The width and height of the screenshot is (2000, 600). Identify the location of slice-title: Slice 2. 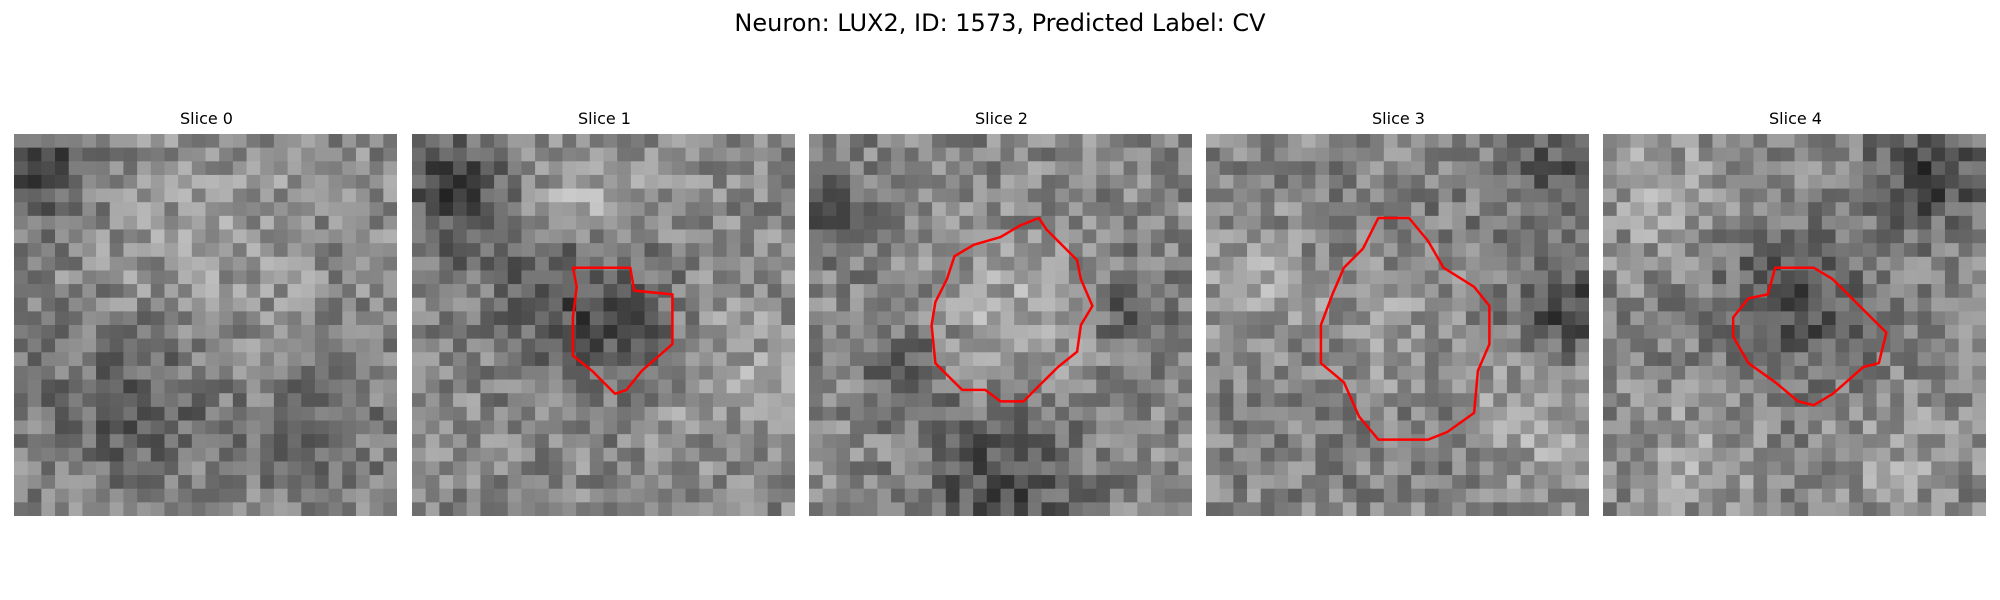
(1001, 119).